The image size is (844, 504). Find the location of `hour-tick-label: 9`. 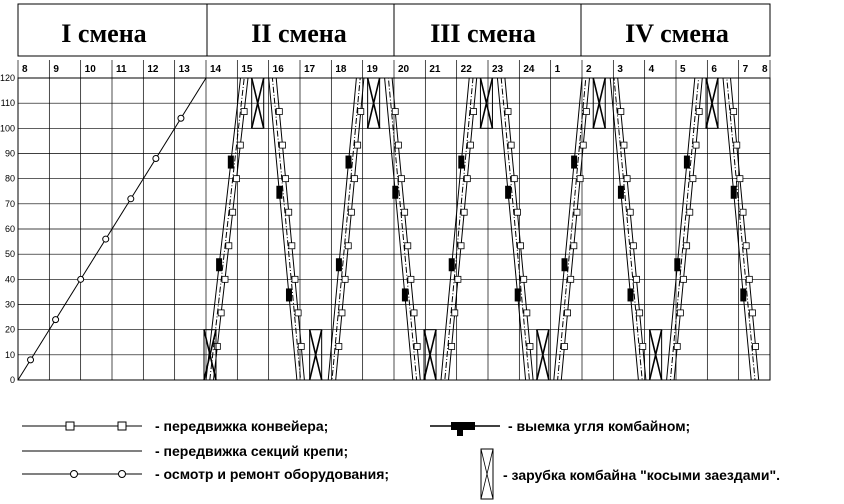

hour-tick-label: 9 is located at coordinates (56, 69).